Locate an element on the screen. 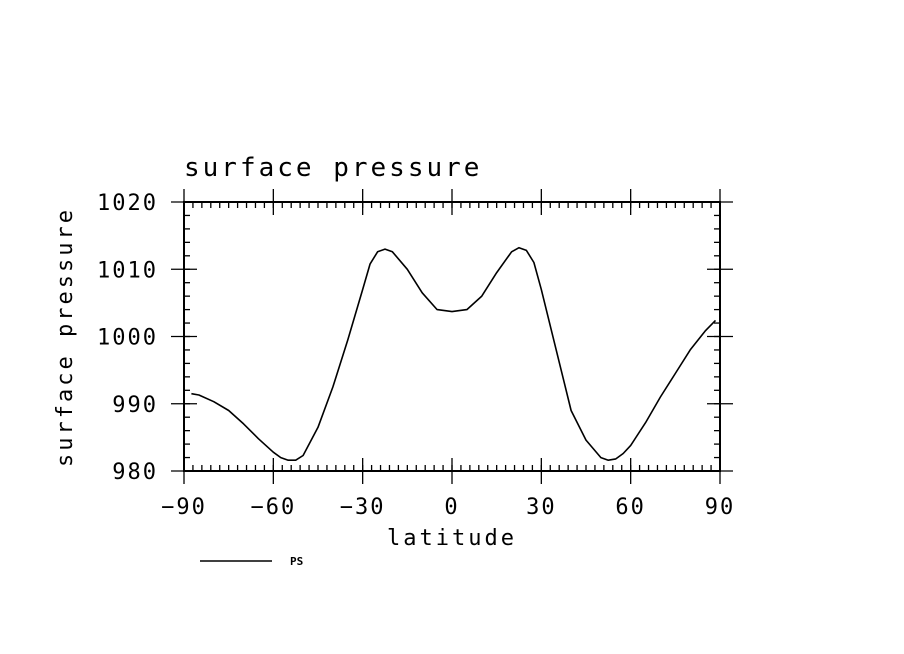  y-tick-labels: 980 990 1000 1010 1020 is located at coordinates (127, 338).